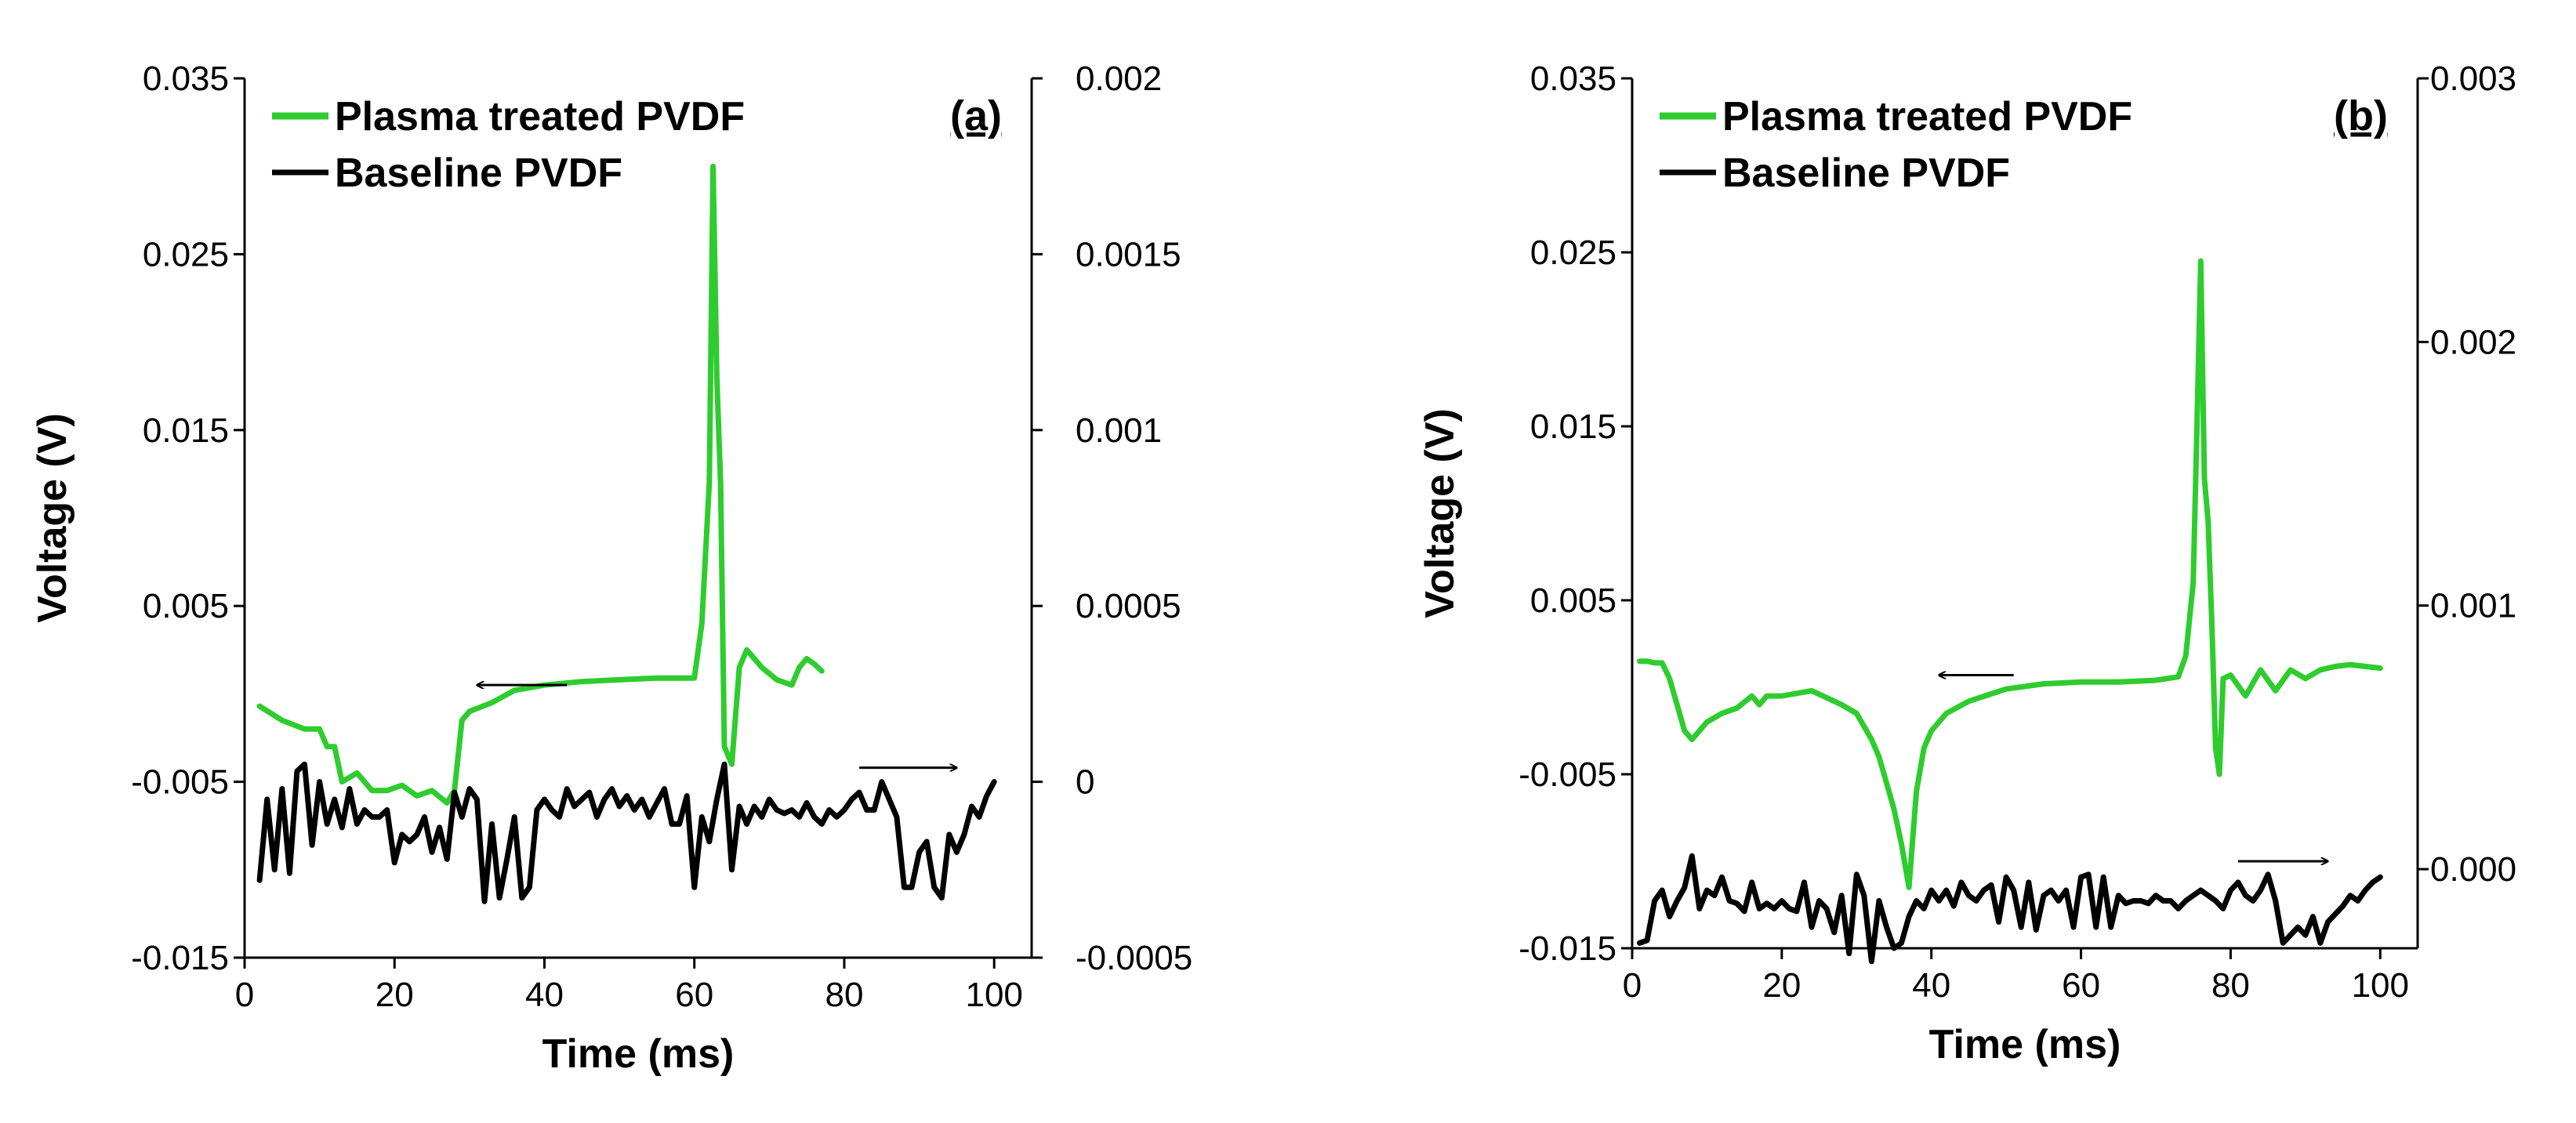  I want to click on y2-tick-label: -0.0005, so click(1134, 958).